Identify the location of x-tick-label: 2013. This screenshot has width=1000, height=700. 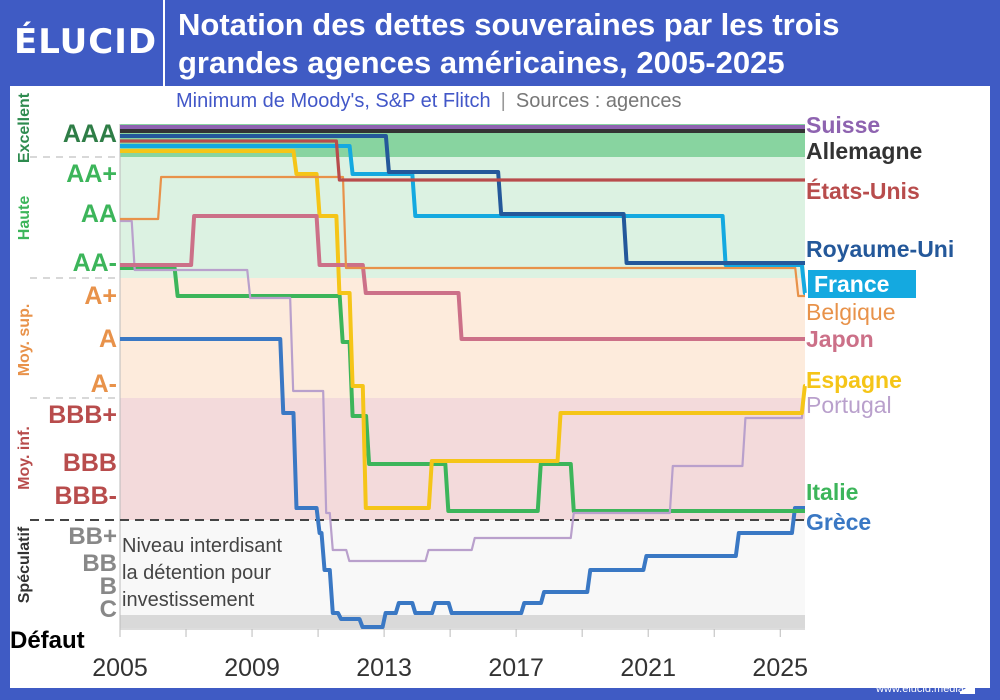
(384, 668).